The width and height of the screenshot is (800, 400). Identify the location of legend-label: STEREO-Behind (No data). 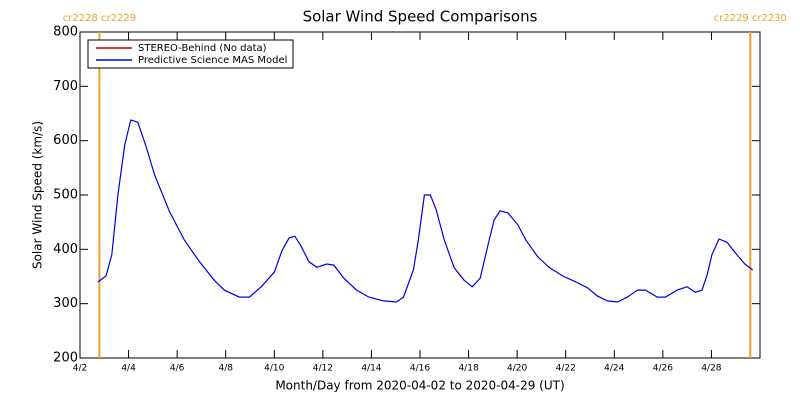
(202, 48).